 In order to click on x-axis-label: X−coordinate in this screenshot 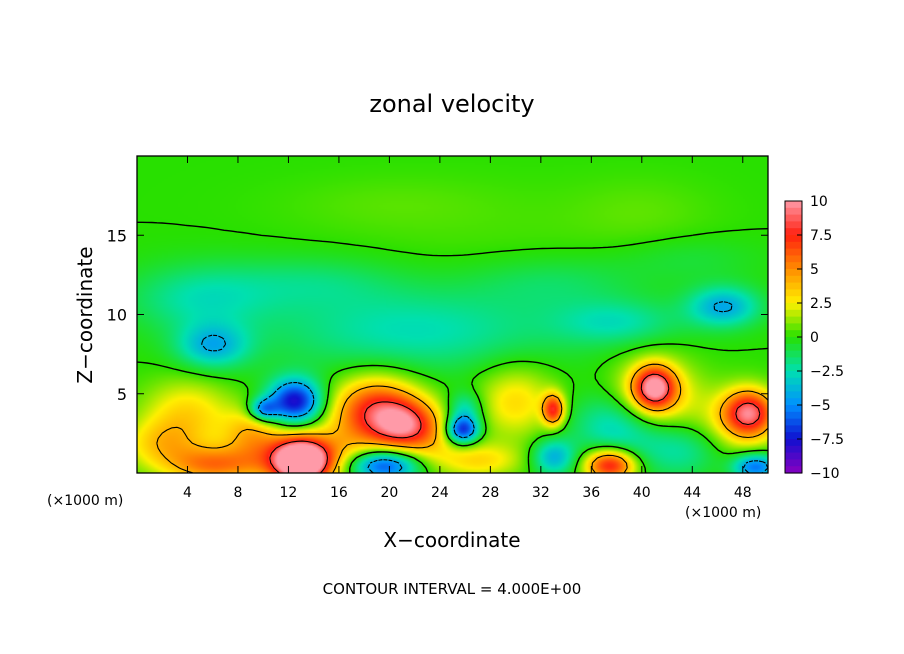, I will do `click(451, 540)`.